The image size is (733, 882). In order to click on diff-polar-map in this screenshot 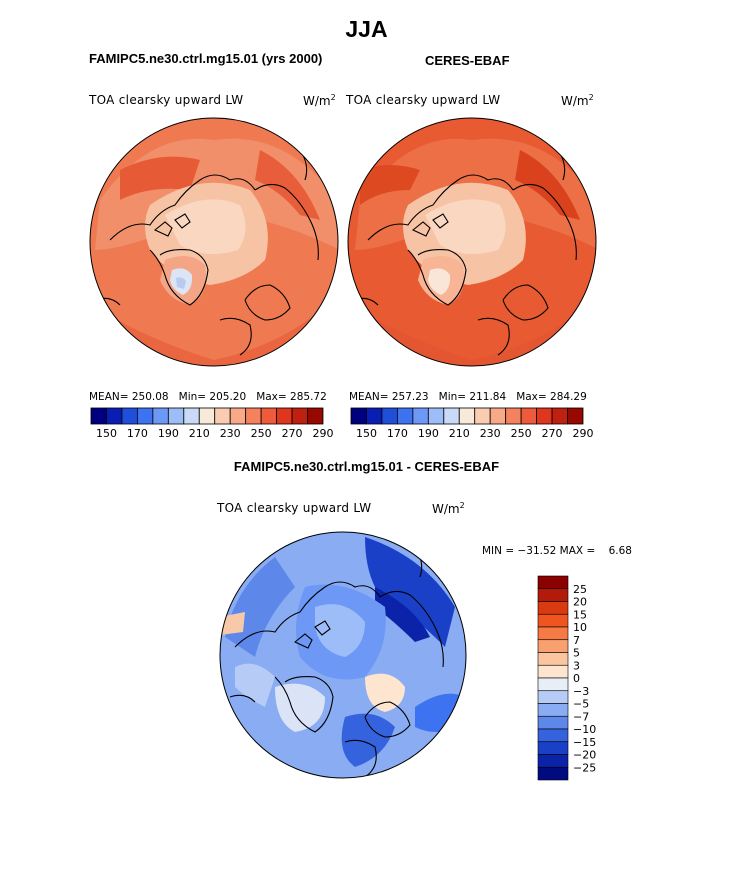, I will do `click(343, 655)`.